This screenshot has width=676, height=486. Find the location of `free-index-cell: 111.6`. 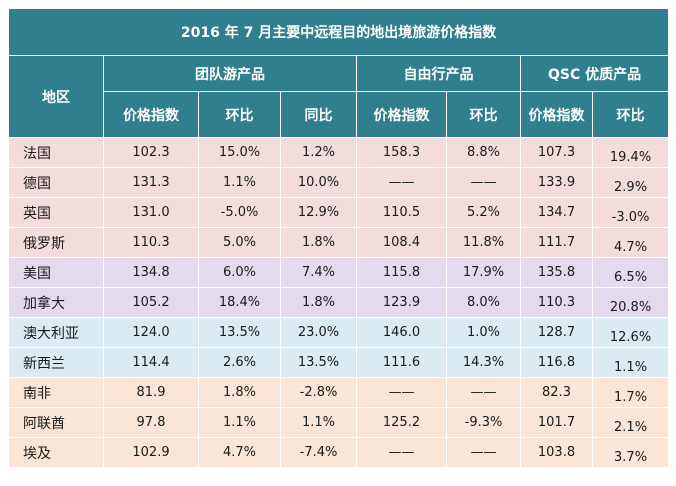

free-index-cell: 111.6 is located at coordinates (401, 362).